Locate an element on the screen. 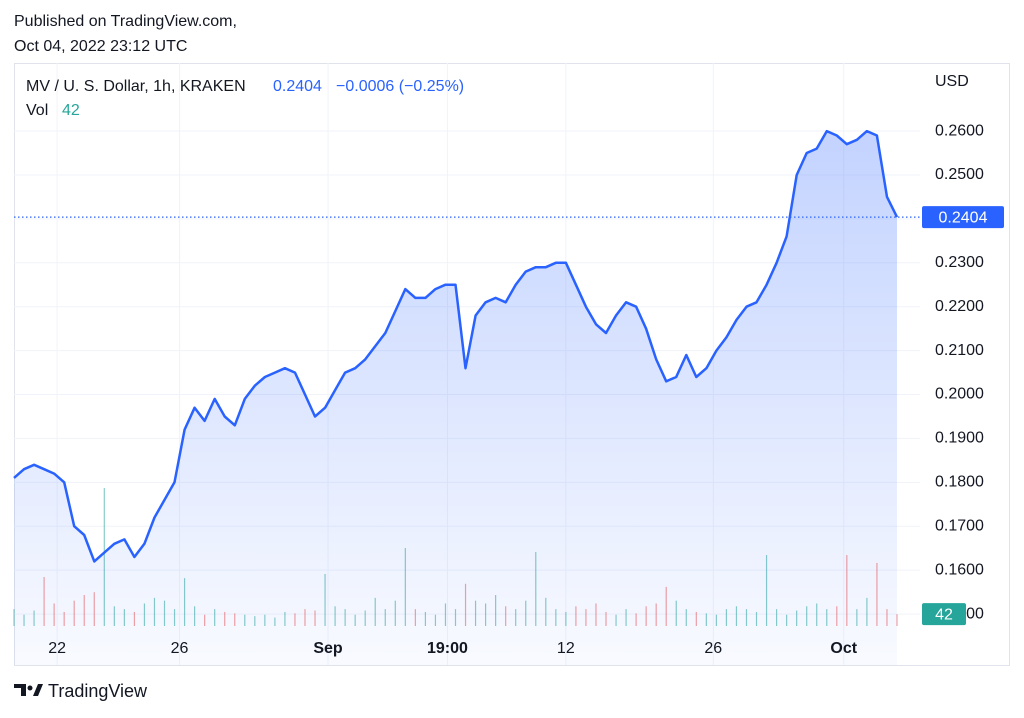  y-tick-label: 0.1600 is located at coordinates (959, 569).